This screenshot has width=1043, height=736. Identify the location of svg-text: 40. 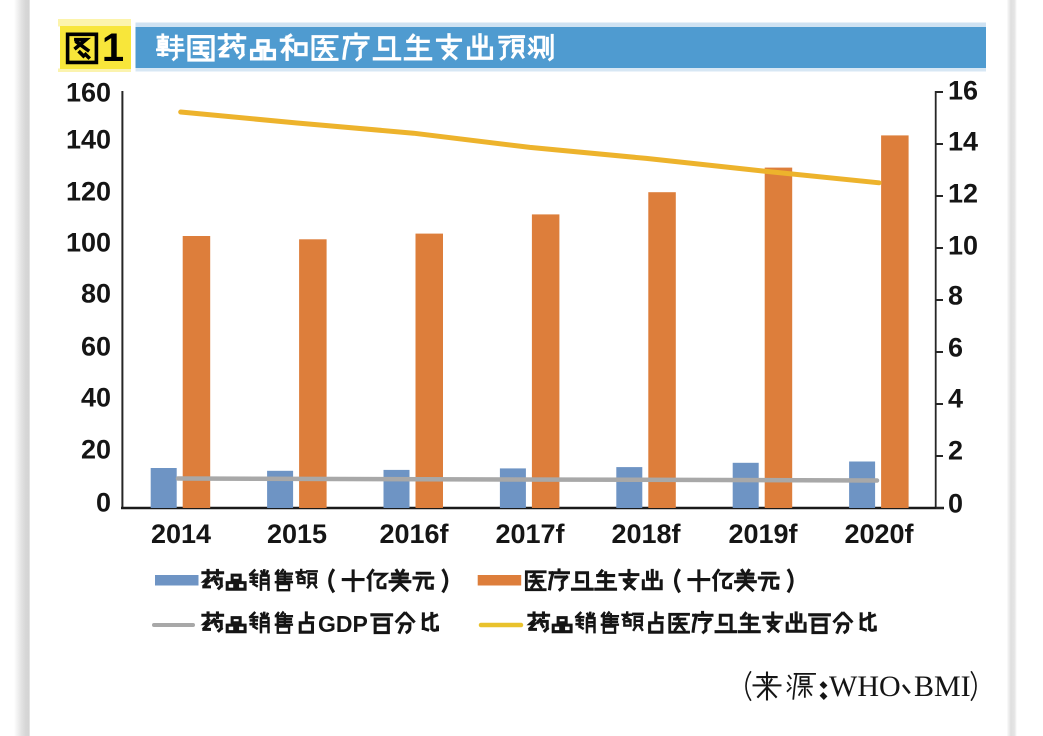
(96, 398).